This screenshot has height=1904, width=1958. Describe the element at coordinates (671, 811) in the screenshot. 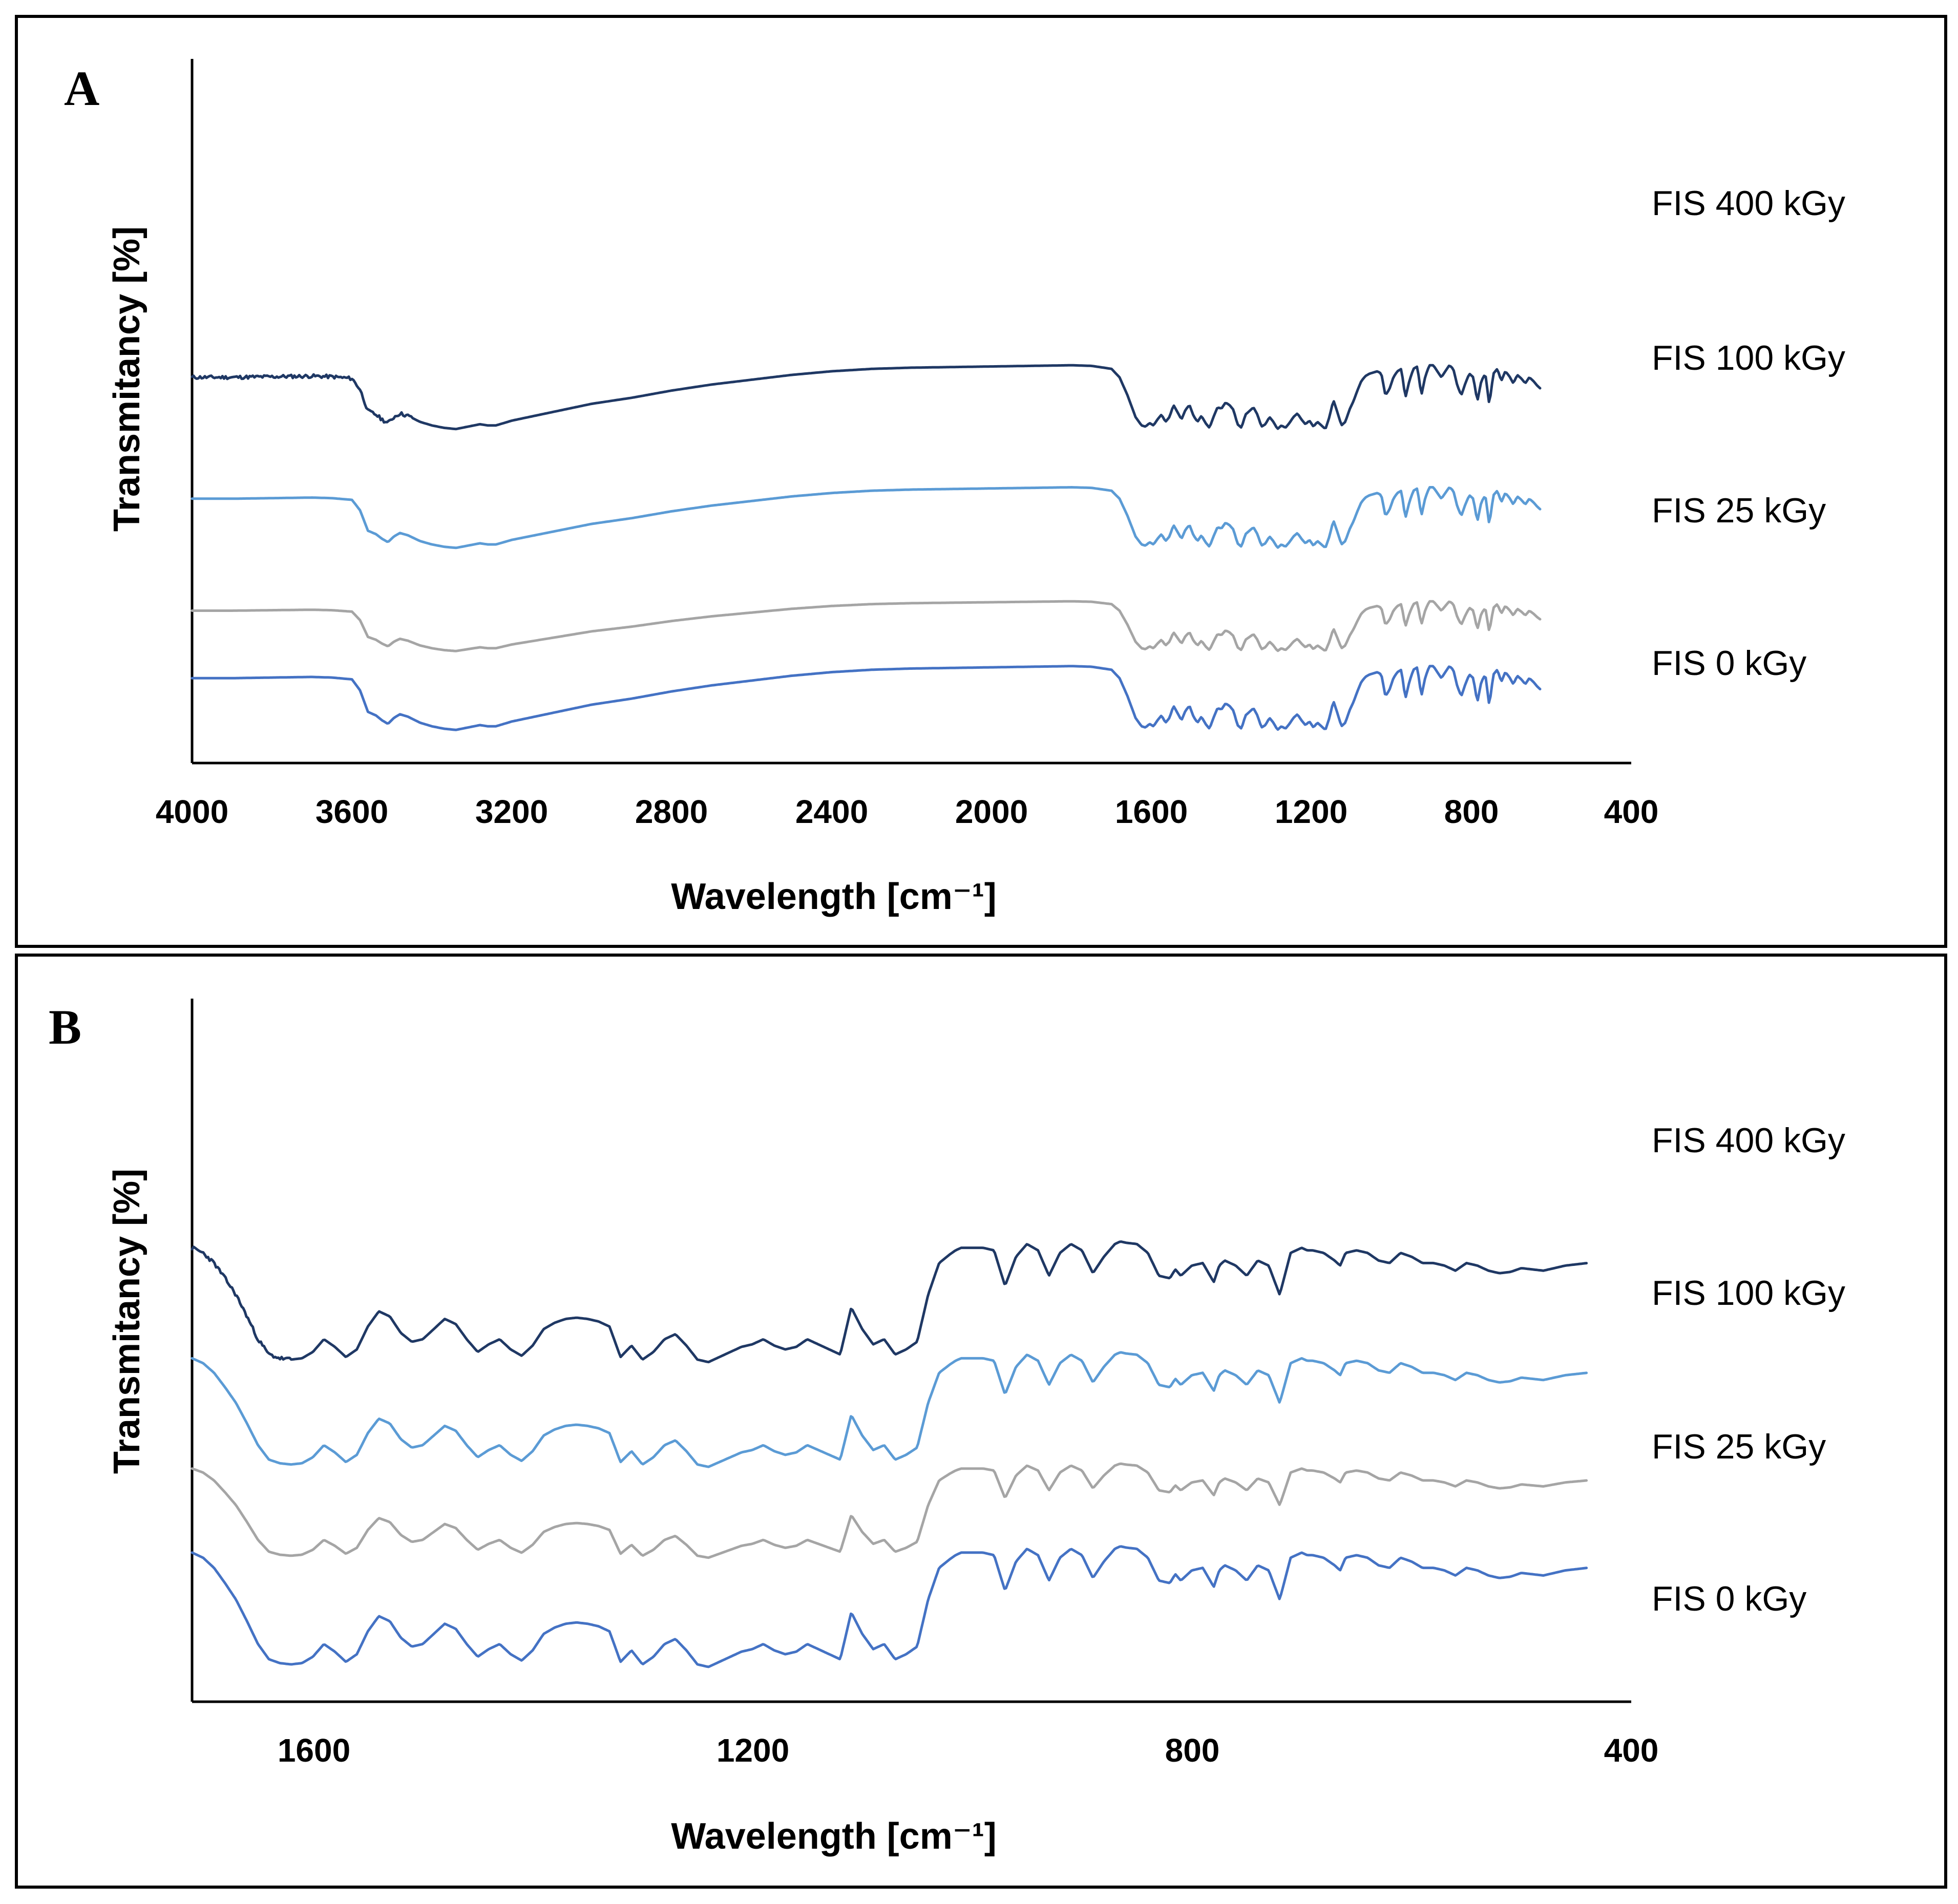

I see `panel-a-tick-label: 2800` at that location.